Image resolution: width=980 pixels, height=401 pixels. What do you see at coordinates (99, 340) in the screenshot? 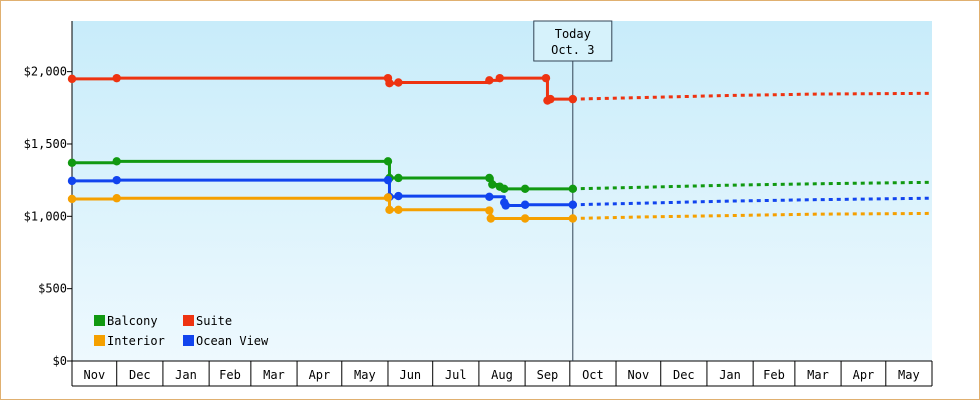
I see `legend-swatch-interior` at bounding box center [99, 340].